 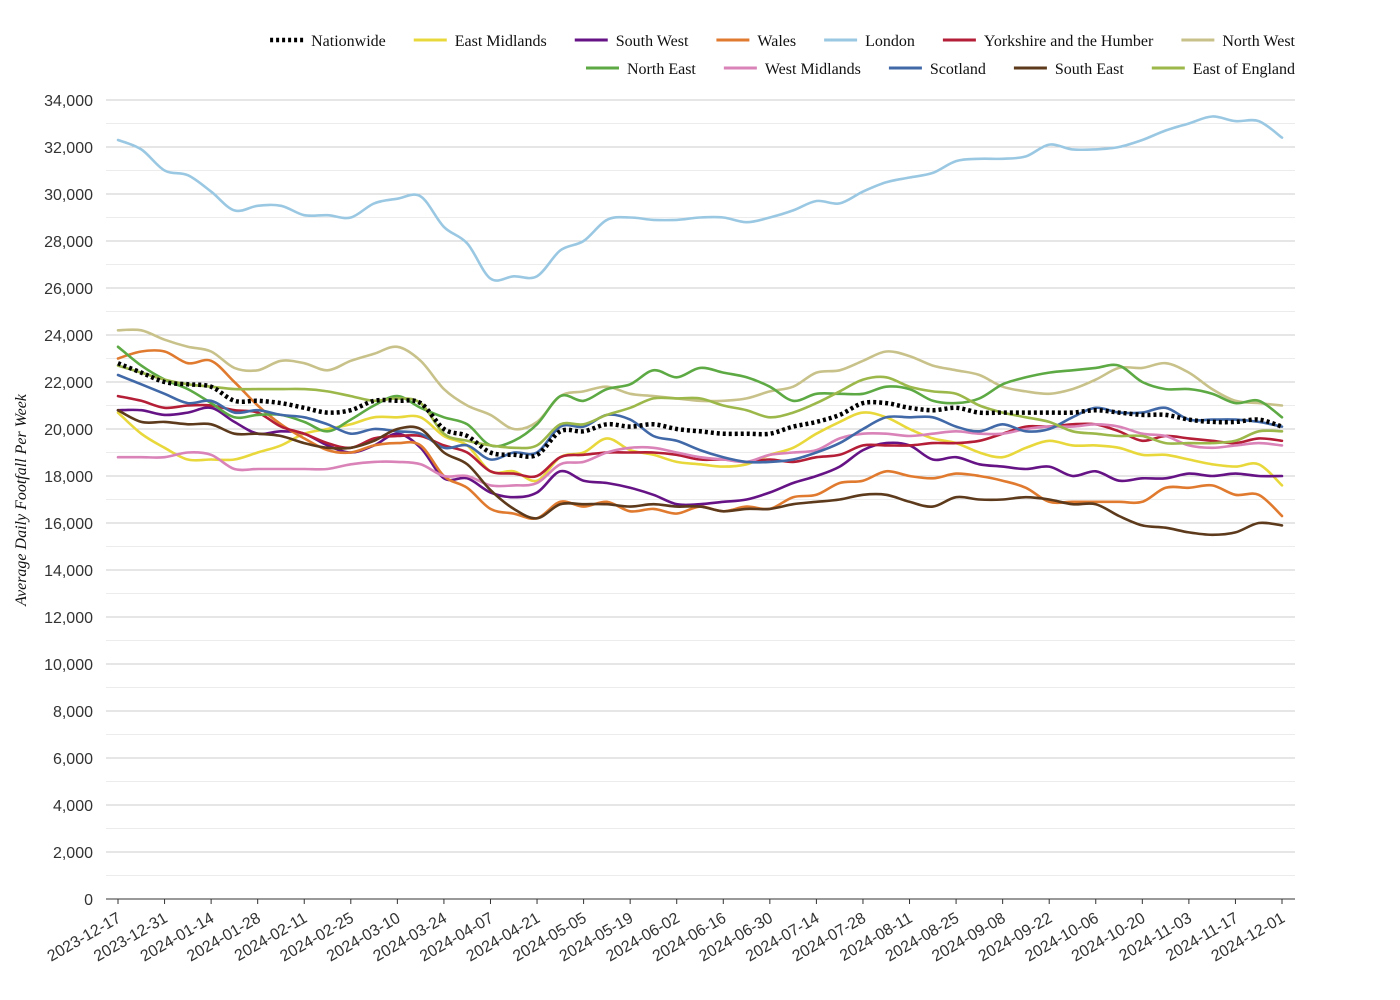 I want to click on y-tick-label: 14,000, so click(x=68, y=571).